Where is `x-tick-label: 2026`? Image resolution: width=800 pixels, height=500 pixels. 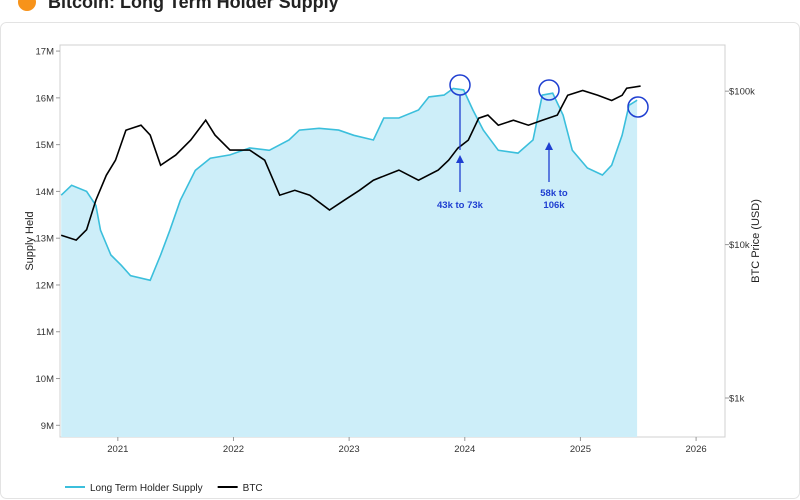 x-tick-label: 2026 is located at coordinates (696, 449).